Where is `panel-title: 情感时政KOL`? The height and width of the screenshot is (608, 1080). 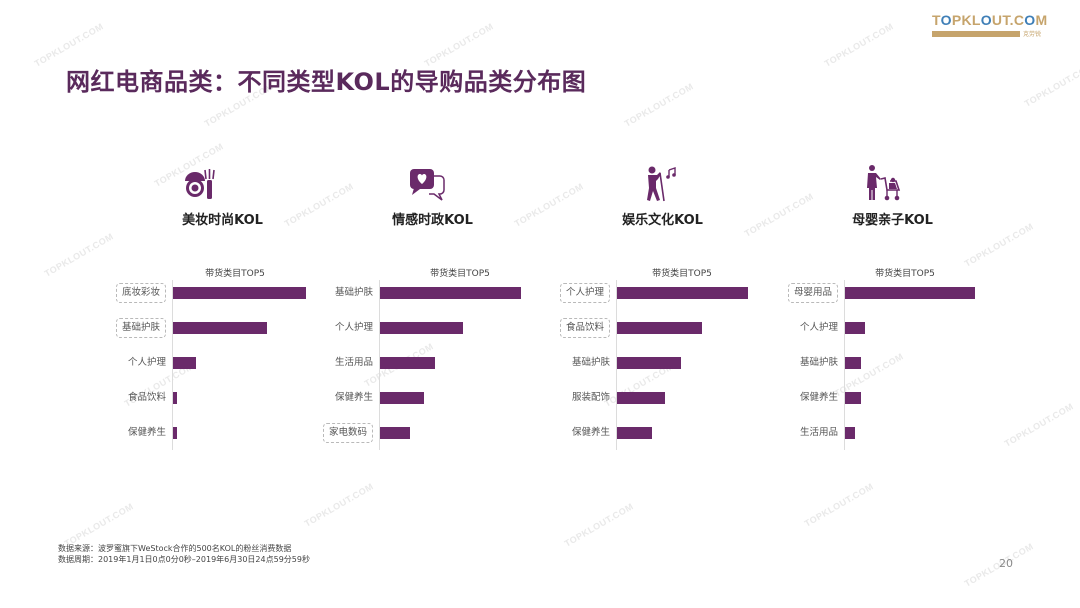 panel-title: 情感时政KOL is located at coordinates (432, 220).